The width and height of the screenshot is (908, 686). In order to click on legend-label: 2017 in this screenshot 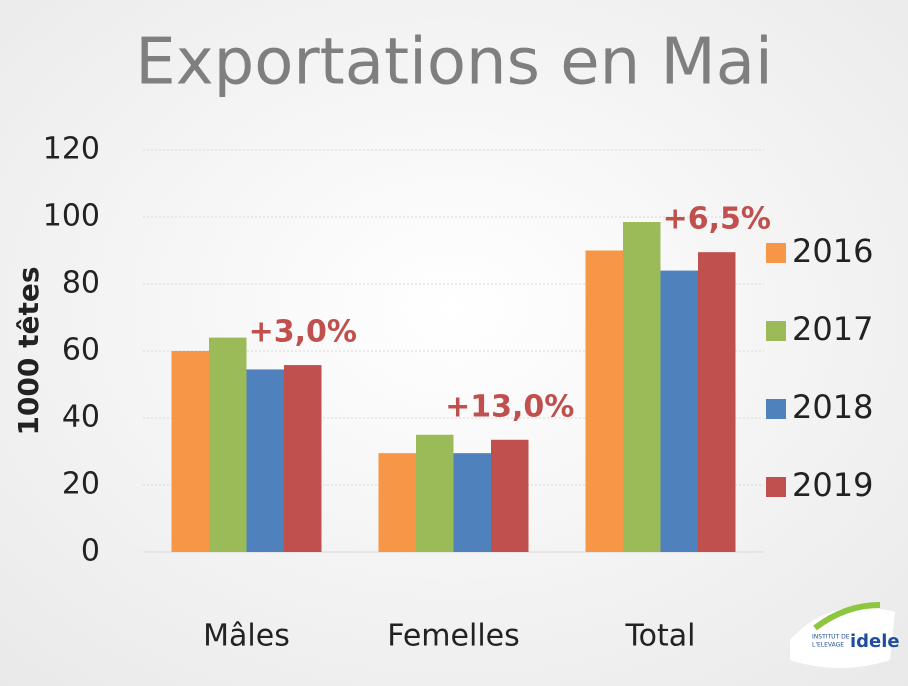, I will do `click(832, 329)`.